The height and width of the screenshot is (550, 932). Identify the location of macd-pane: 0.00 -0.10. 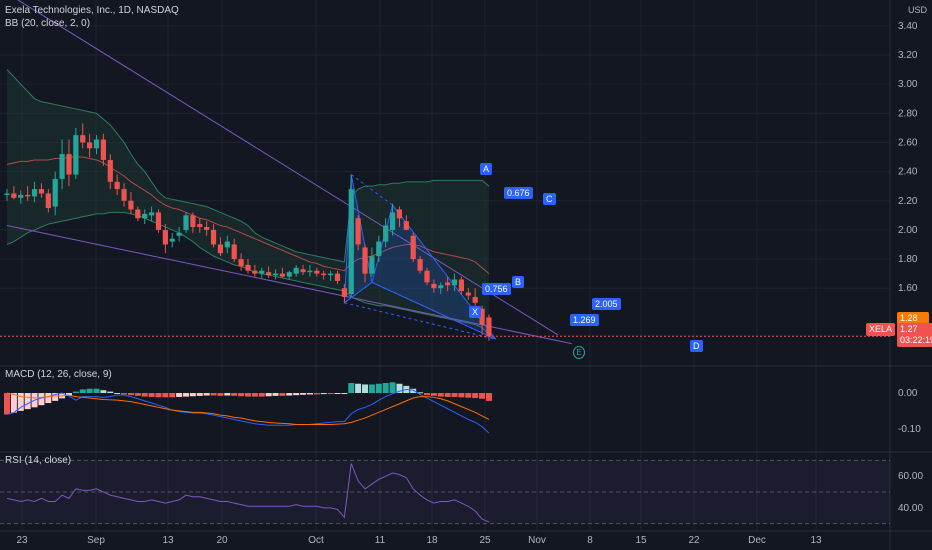
(462, 408).